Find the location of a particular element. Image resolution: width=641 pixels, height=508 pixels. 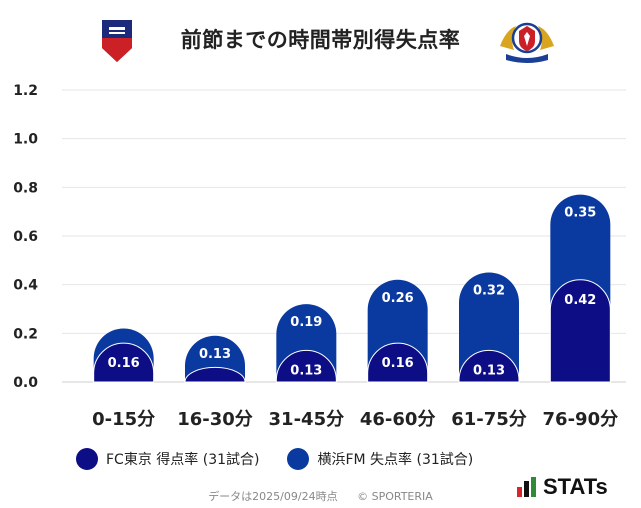

y-tick-label: 0.6 is located at coordinates (25, 237).